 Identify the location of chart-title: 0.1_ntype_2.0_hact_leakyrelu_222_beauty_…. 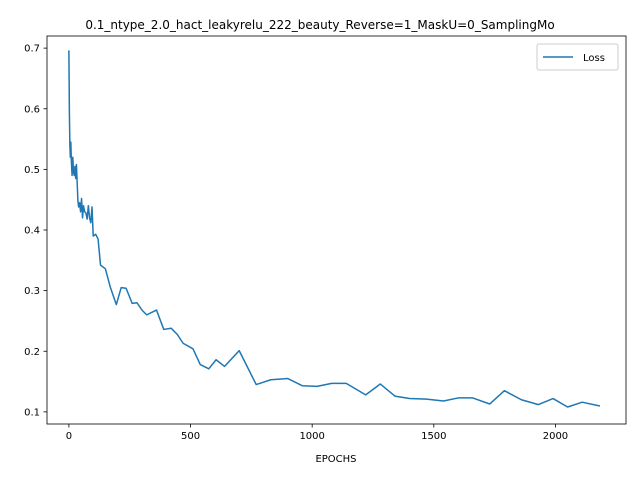
(319, 25).